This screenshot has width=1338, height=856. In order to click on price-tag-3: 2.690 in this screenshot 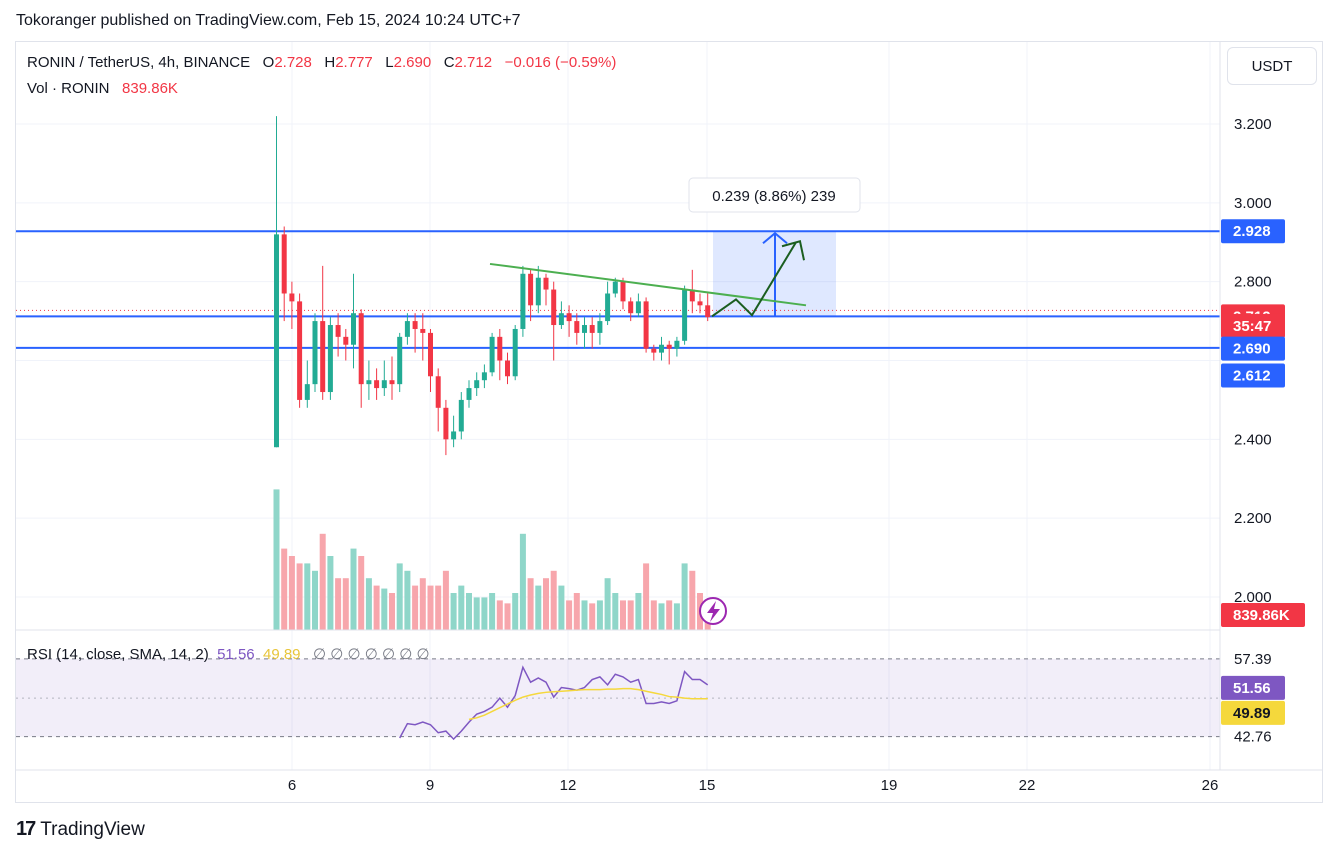, I will do `click(1253, 348)`.